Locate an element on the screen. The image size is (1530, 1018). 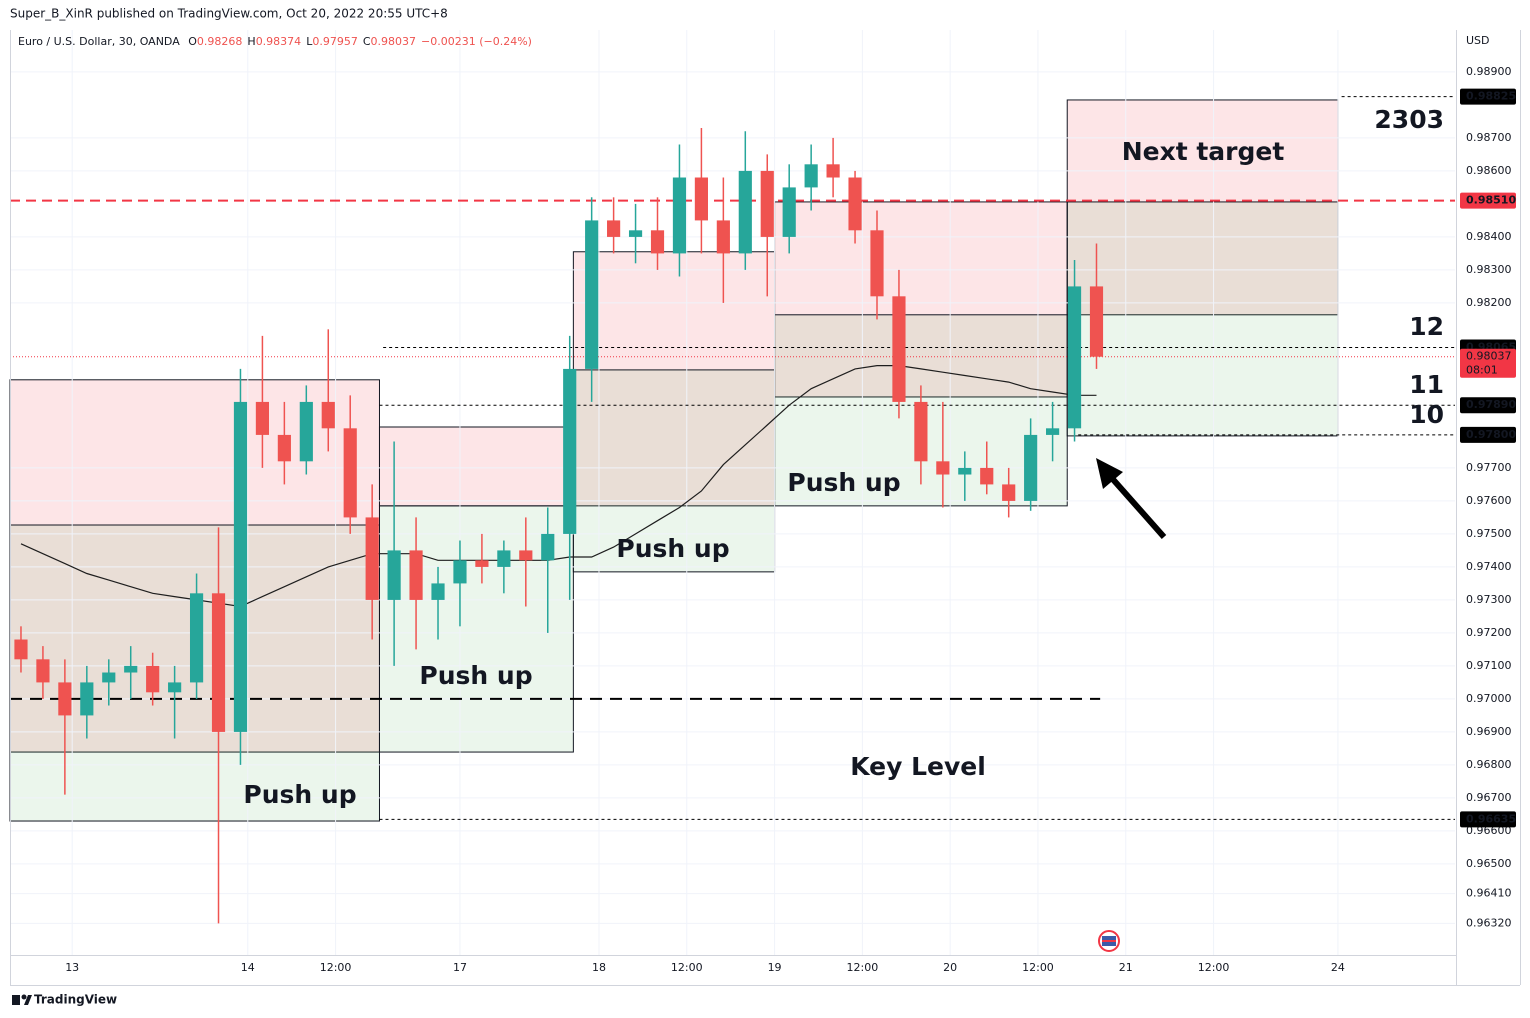
arrow is located at coordinates (1131, 498).